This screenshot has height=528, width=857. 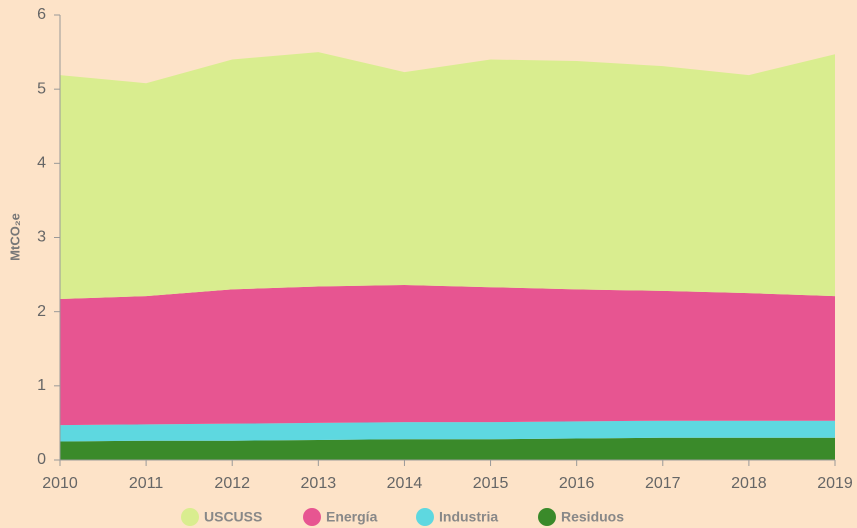 I want to click on x-tick-label: 2010, so click(x=60, y=483).